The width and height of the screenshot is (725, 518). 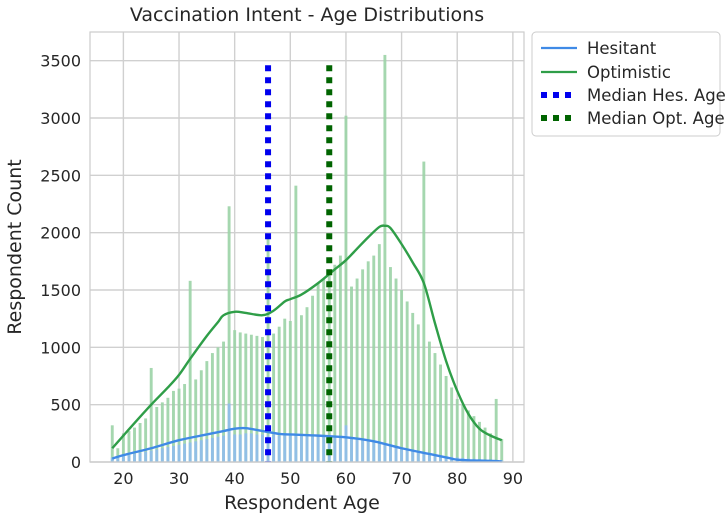 I want to click on kde-line-hesitant, so click(x=306, y=444).